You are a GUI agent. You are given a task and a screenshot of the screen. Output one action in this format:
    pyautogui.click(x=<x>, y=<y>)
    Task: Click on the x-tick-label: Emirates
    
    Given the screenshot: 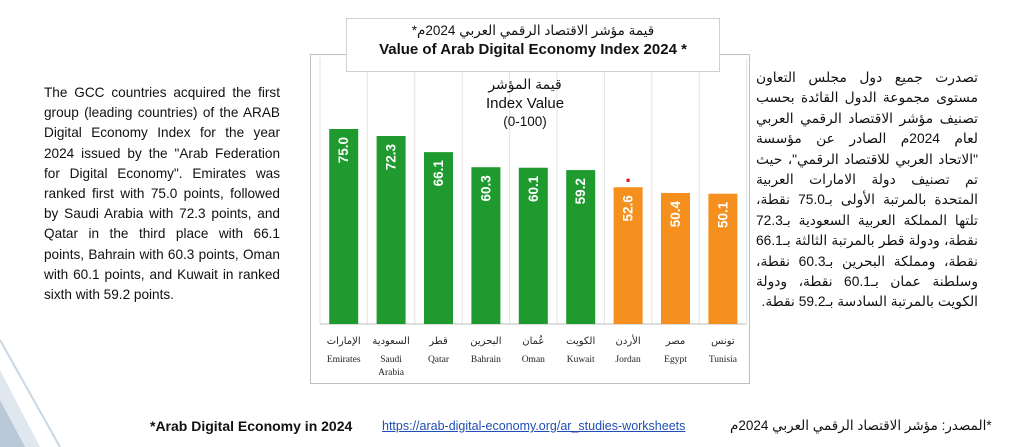 What is the action you would take?
    pyautogui.click(x=344, y=360)
    